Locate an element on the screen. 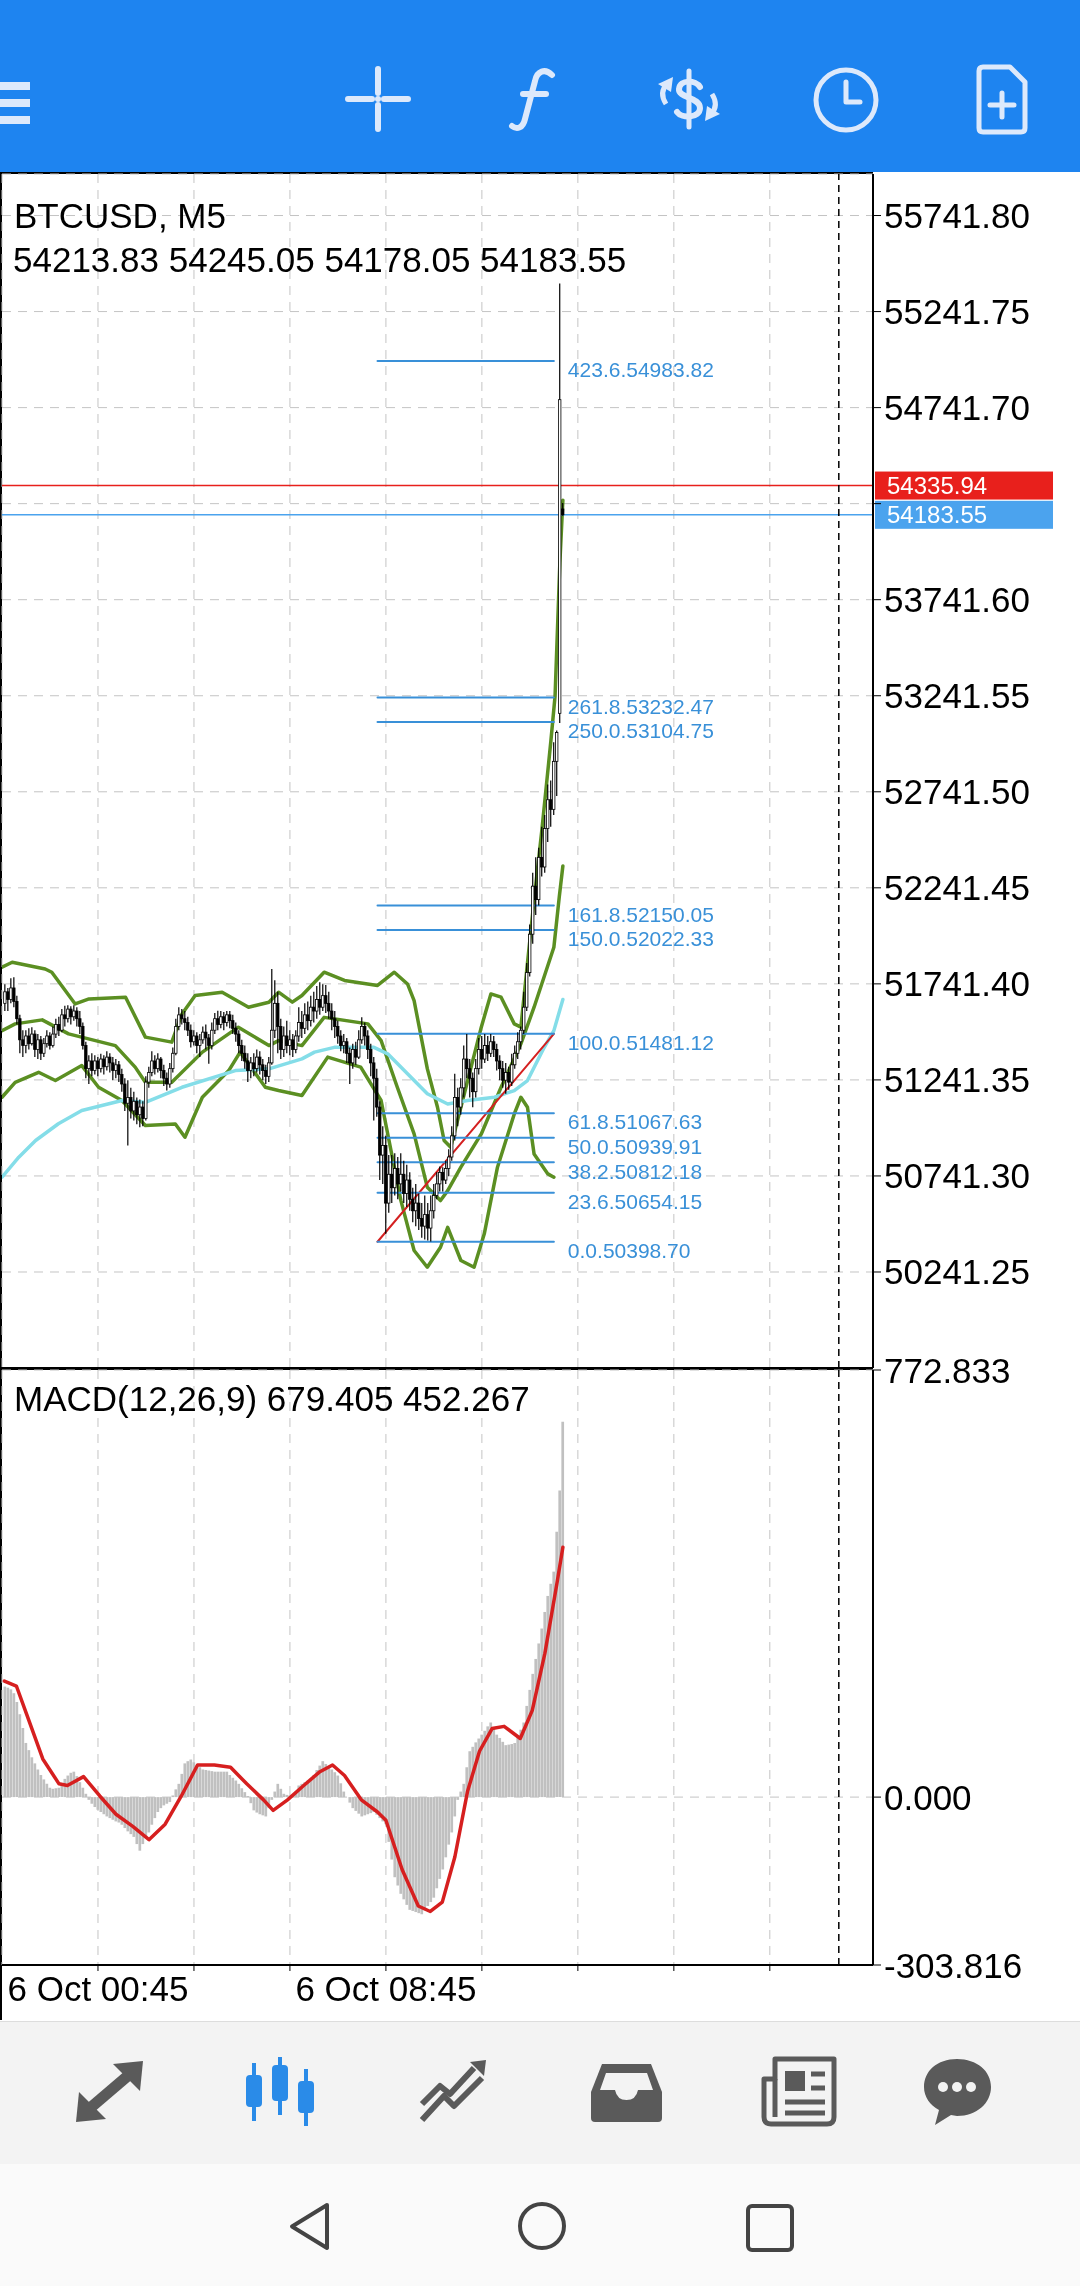 The height and width of the screenshot is (2286, 1080). series-label: 161.8.52150.05 is located at coordinates (640, 914).